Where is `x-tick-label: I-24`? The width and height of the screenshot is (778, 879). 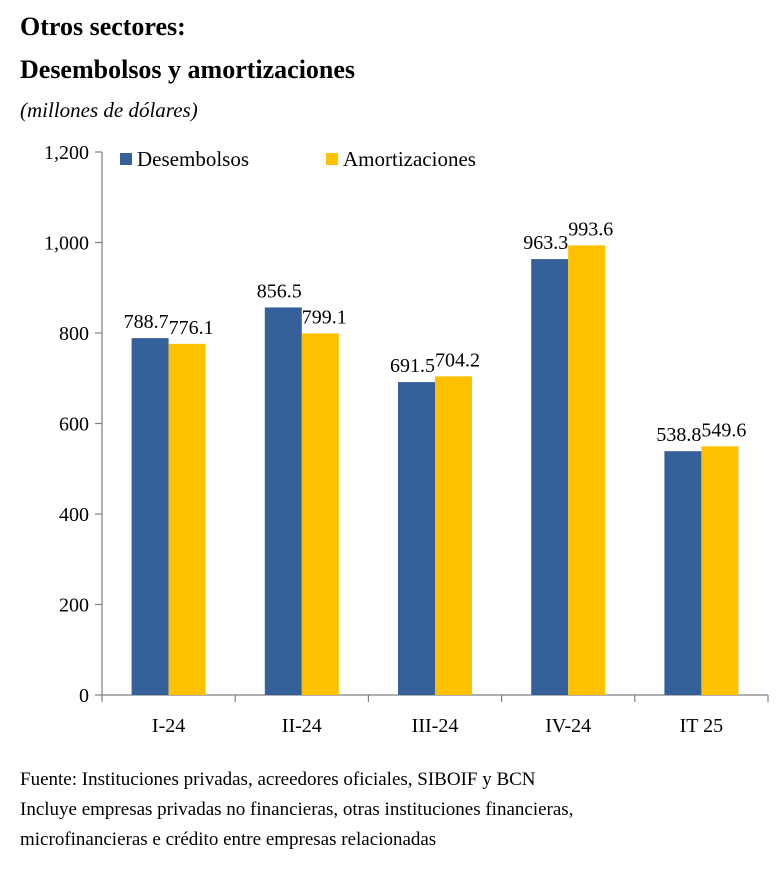 x-tick-label: I-24 is located at coordinates (168, 726).